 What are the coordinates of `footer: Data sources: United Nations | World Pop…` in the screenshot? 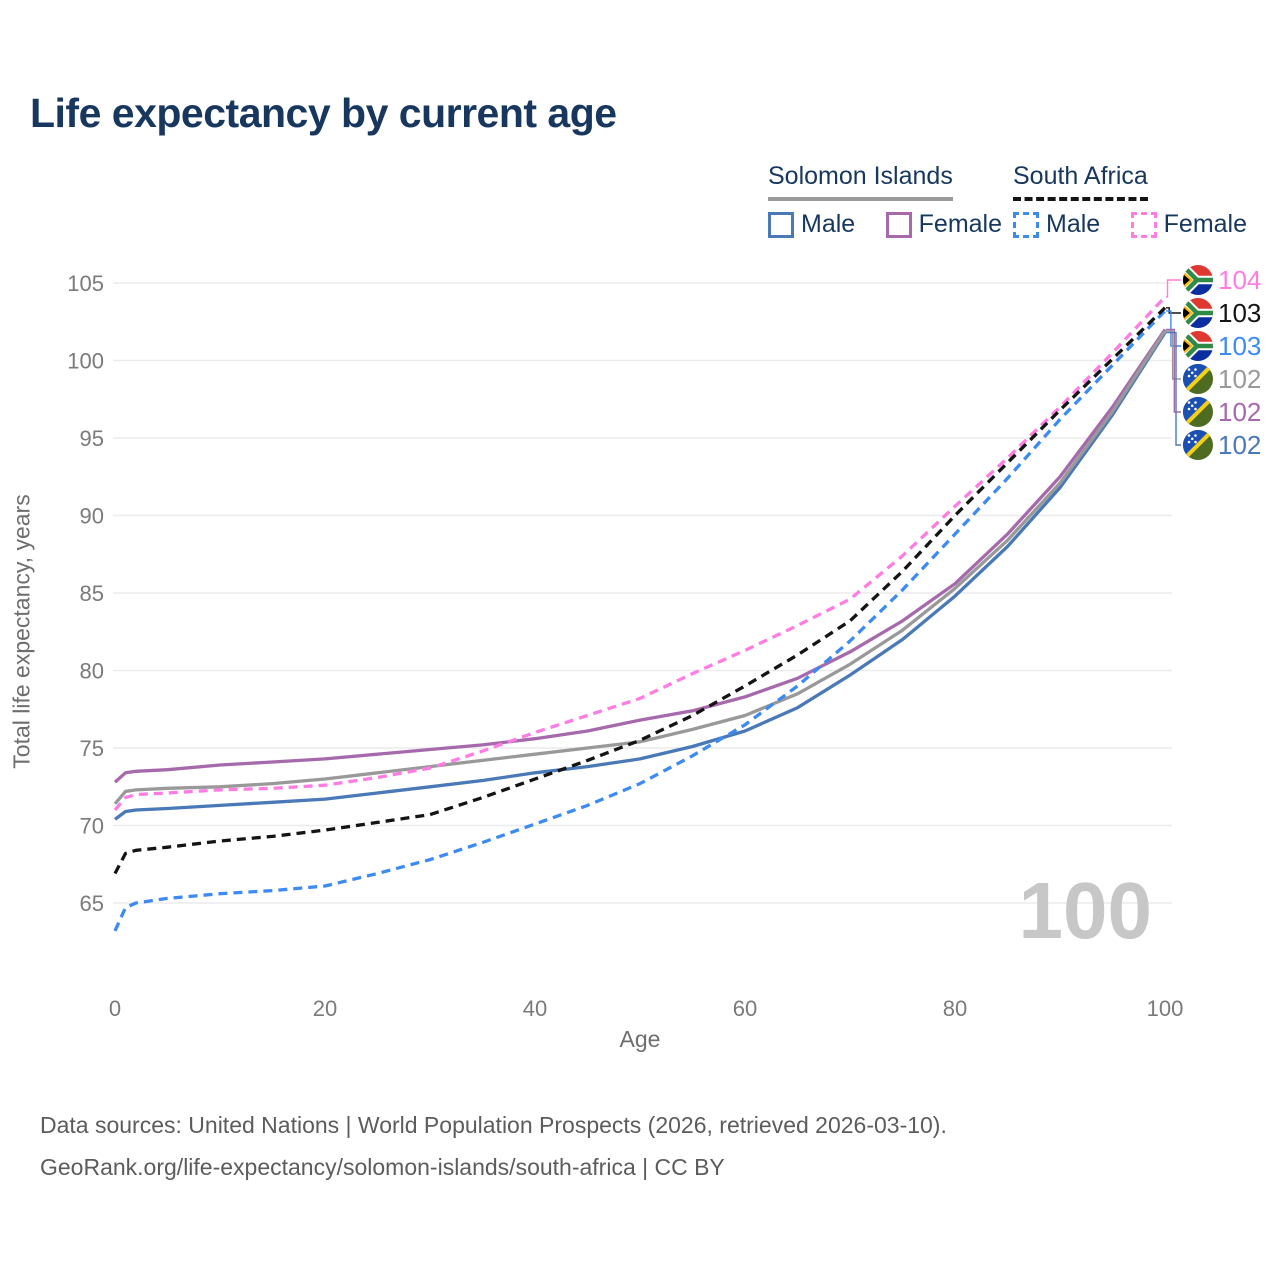 It's located at (493, 1146).